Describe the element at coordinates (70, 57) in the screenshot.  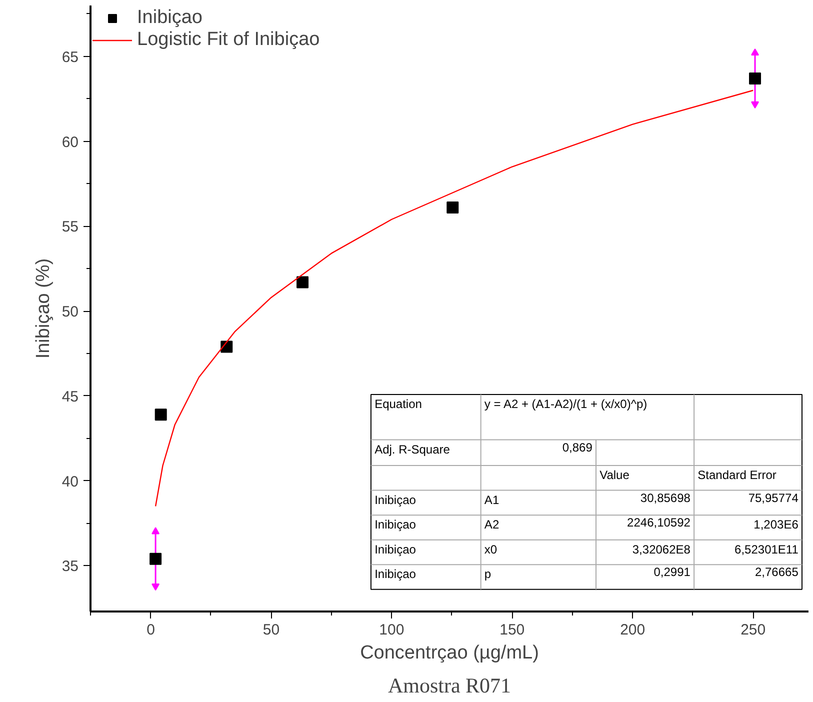
I see `y-tick-label: 65` at that location.